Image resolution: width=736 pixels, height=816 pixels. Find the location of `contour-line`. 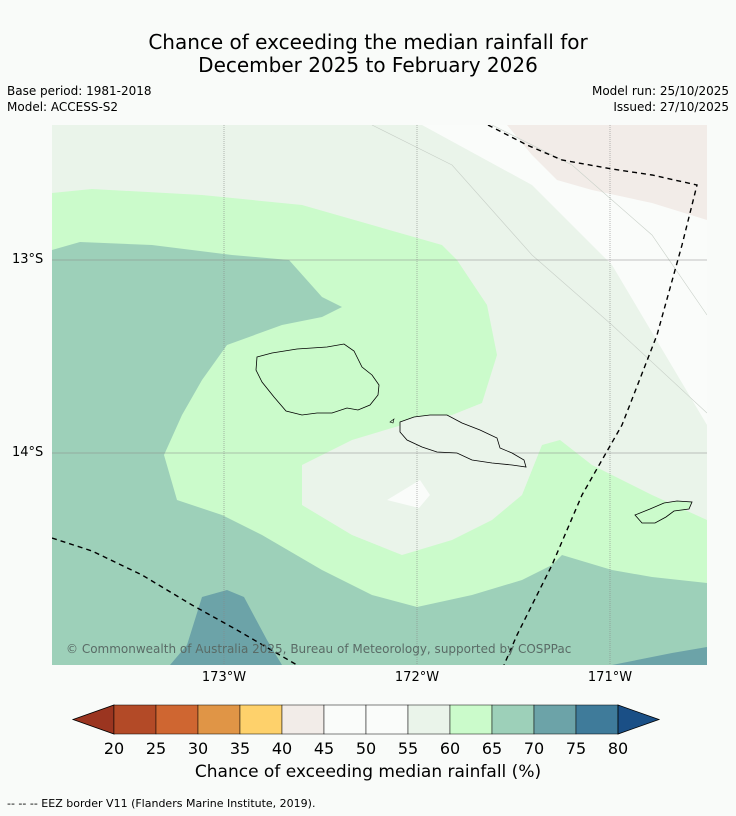

contour-line is located at coordinates (599, 220).